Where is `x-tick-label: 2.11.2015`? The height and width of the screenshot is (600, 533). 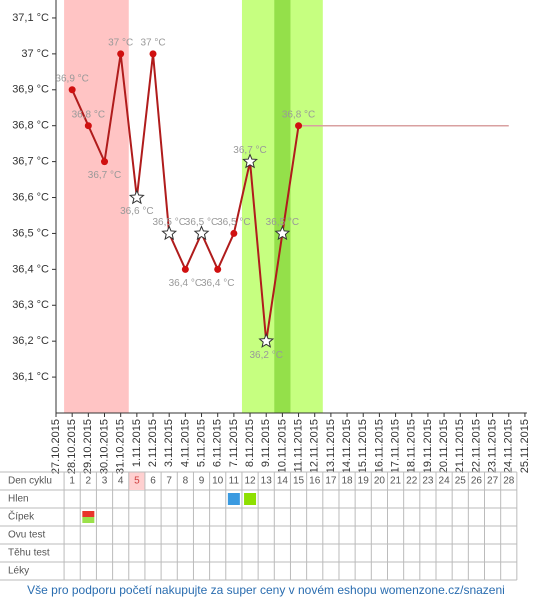 x-tick-label: 2.11.2015 is located at coordinates (153, 443).